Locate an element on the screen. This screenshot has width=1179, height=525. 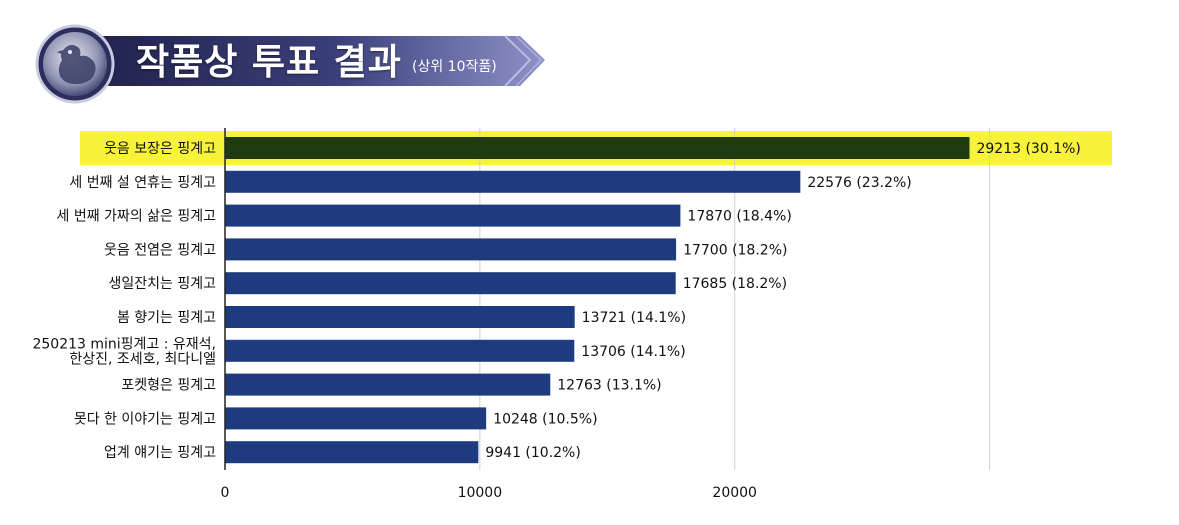
value-label: 13706 (14.1%) is located at coordinates (633, 352).